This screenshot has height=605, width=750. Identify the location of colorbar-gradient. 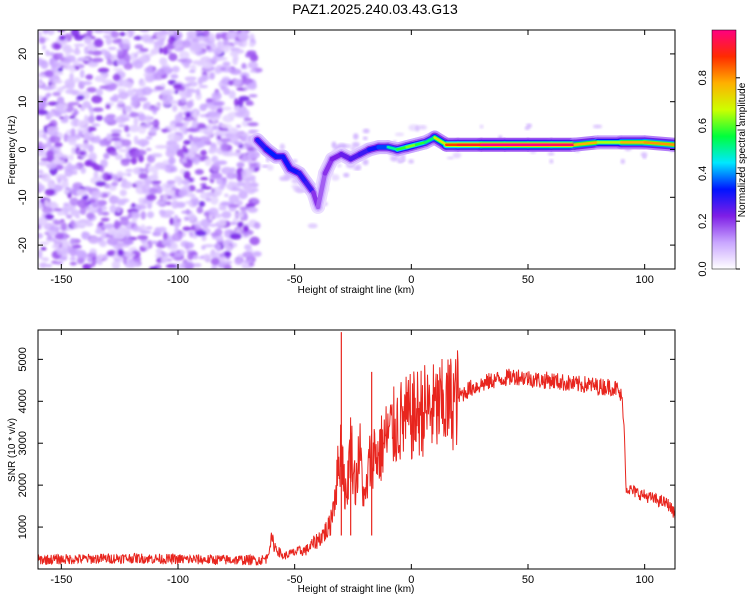
(724, 149).